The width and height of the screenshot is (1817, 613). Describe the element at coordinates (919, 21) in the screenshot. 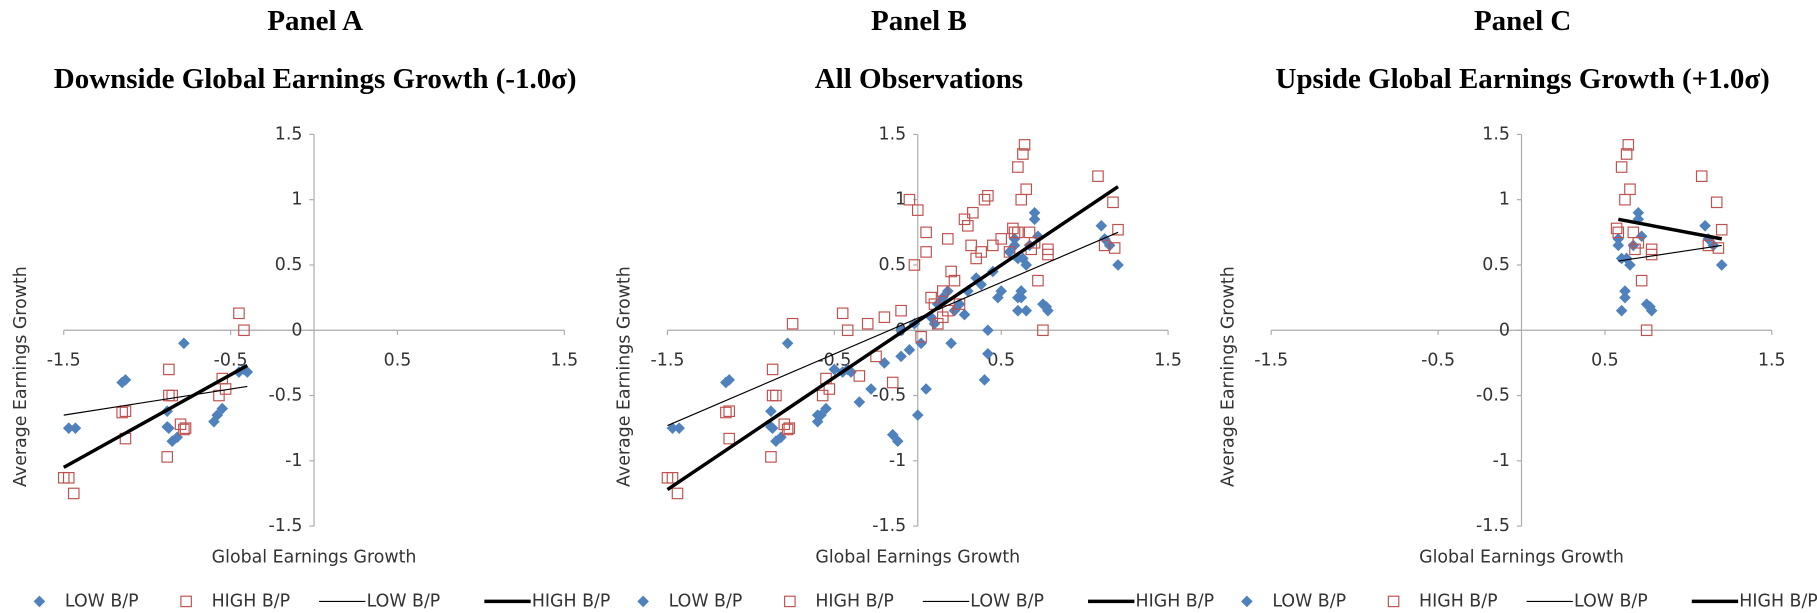

I see `panel-title: Panel B` at that location.